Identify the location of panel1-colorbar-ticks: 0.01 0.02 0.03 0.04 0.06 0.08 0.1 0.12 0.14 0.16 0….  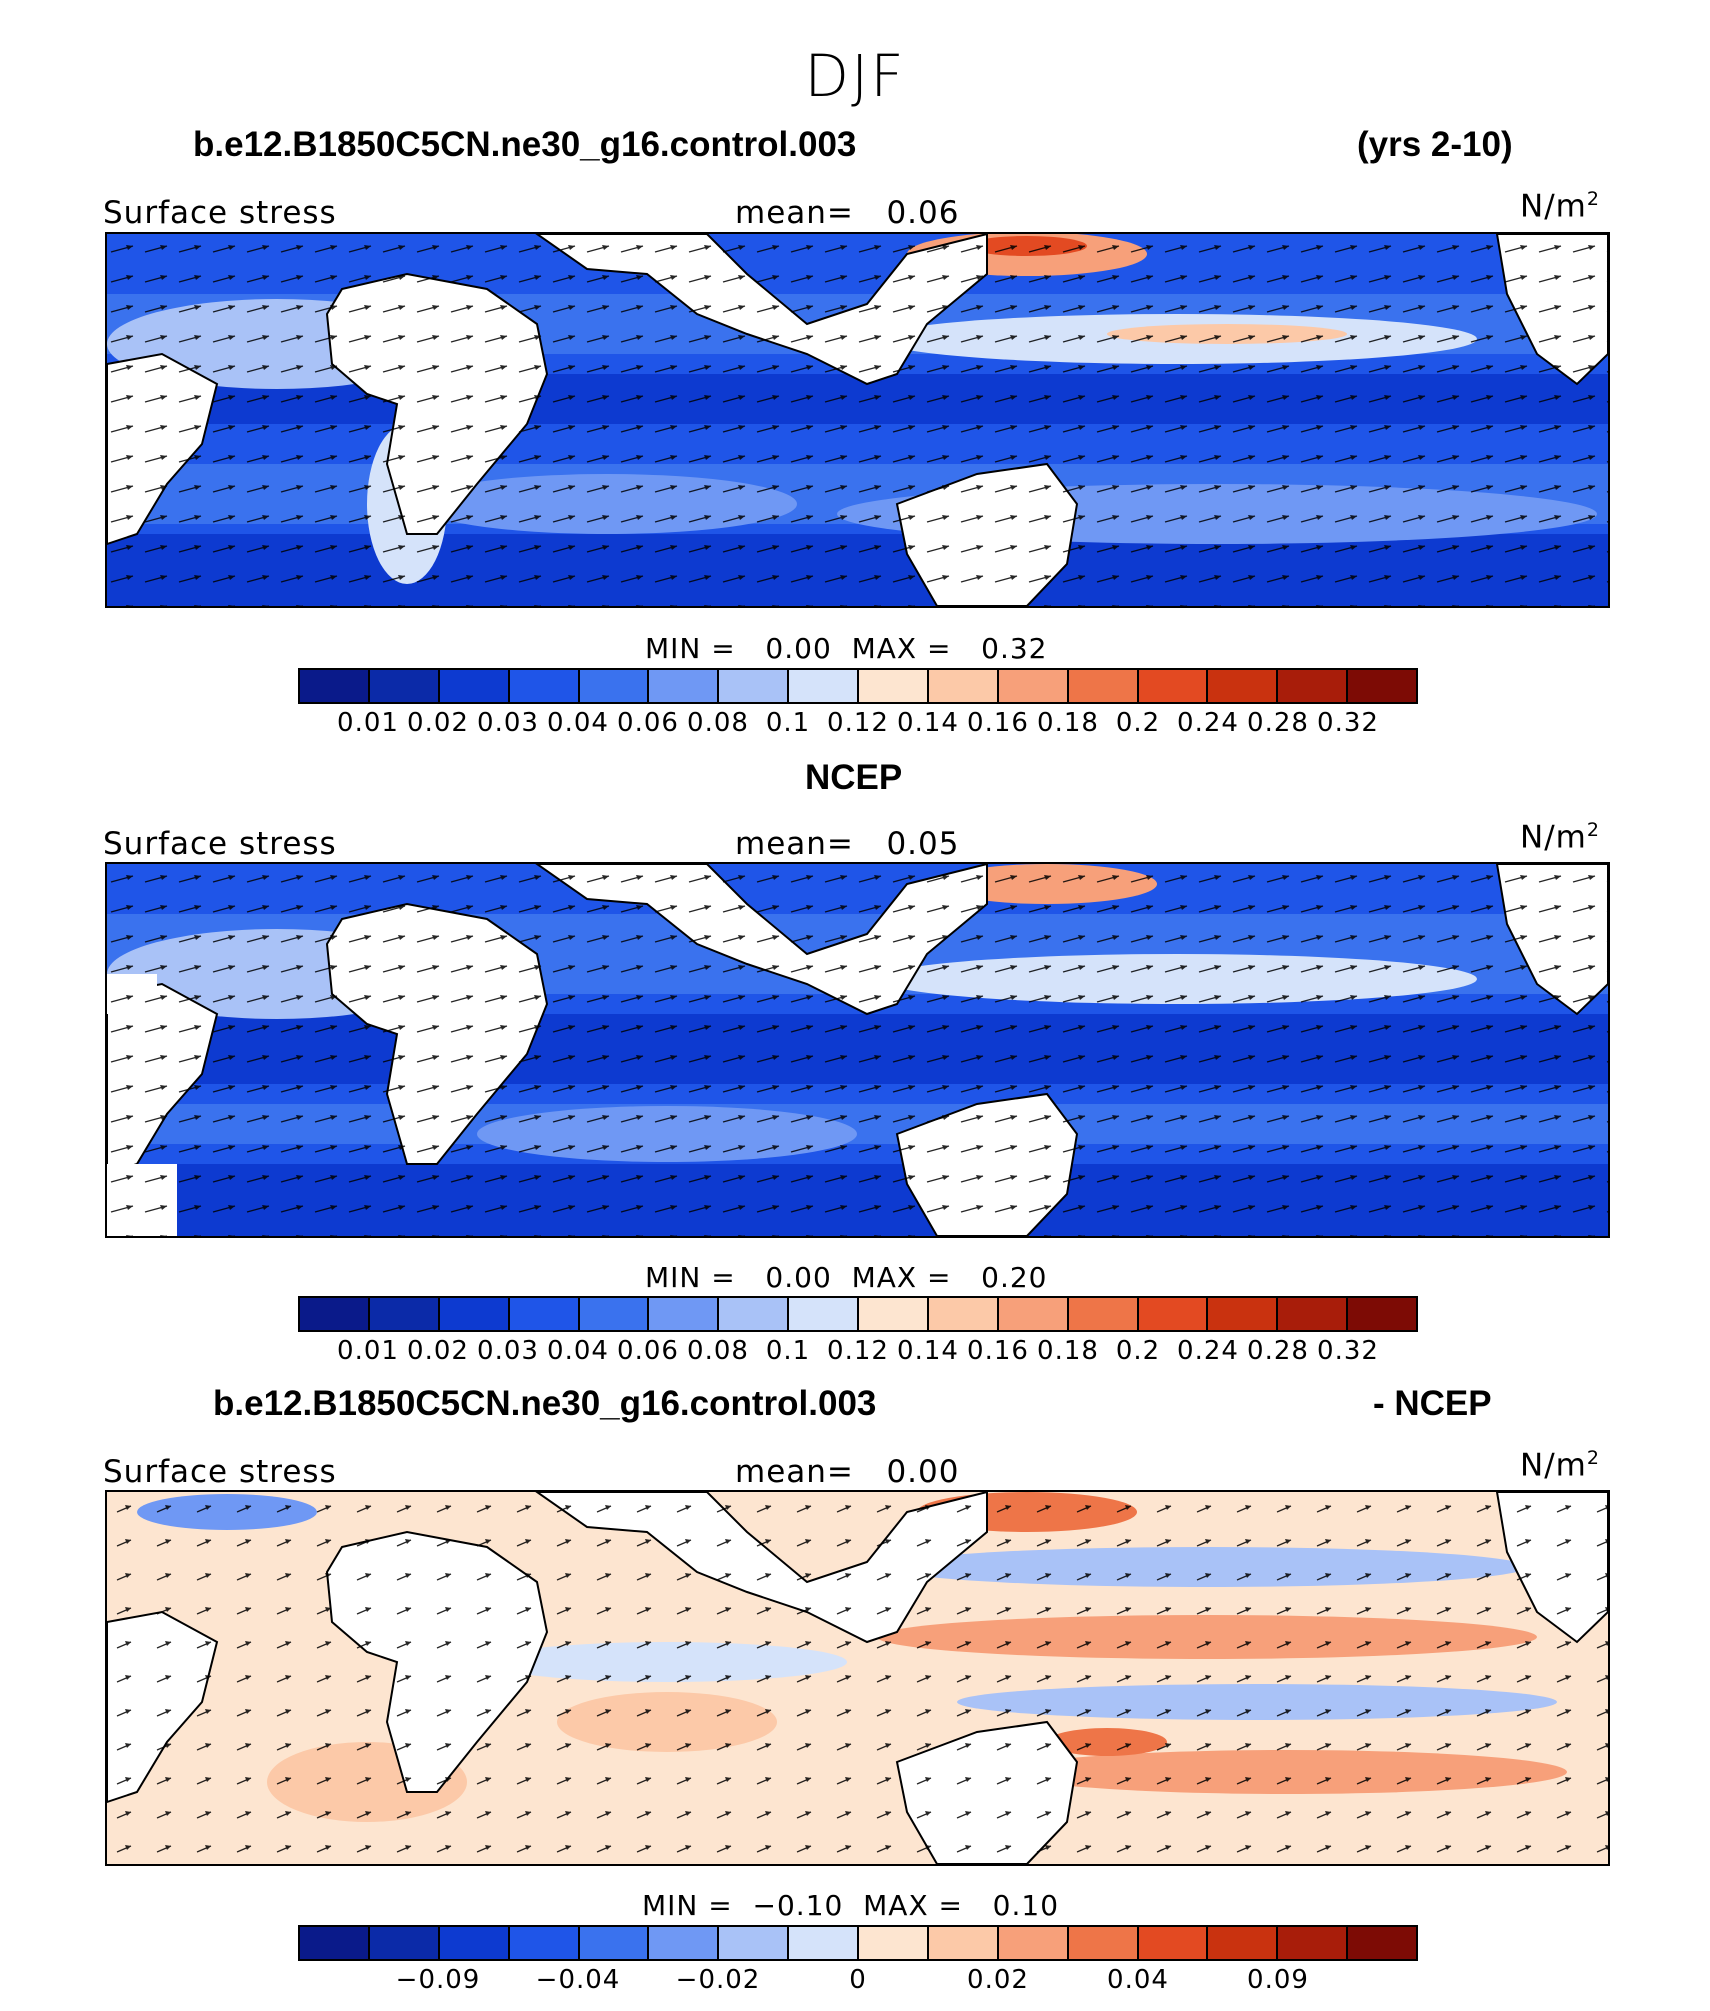
(858, 724).